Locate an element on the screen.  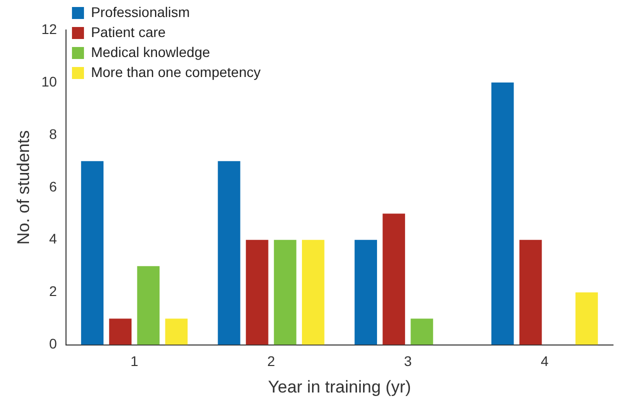
y-tick-label: 2 is located at coordinates (53, 291).